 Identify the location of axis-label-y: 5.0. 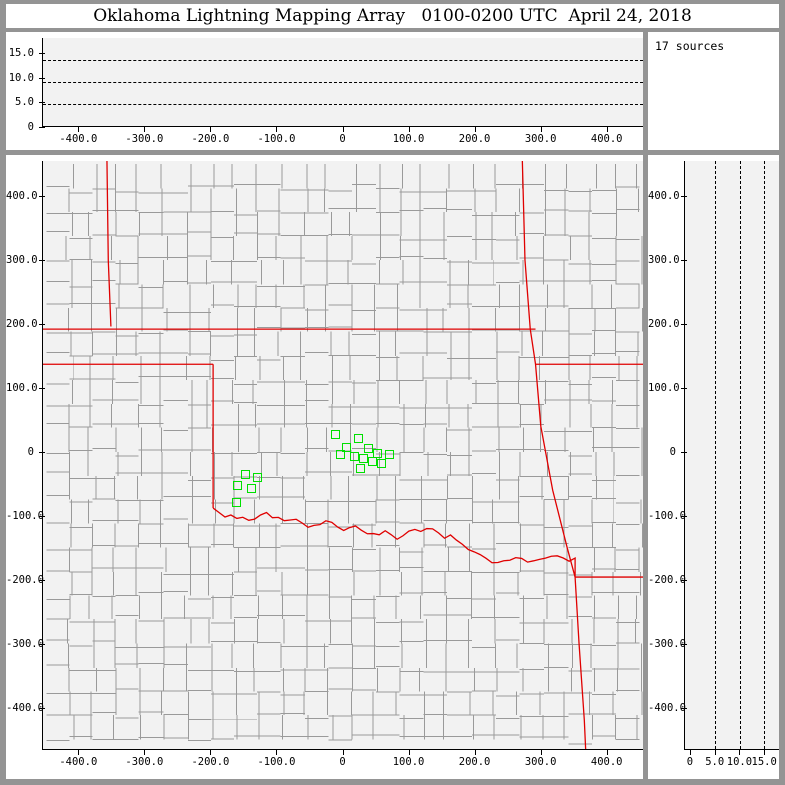
(24, 102).